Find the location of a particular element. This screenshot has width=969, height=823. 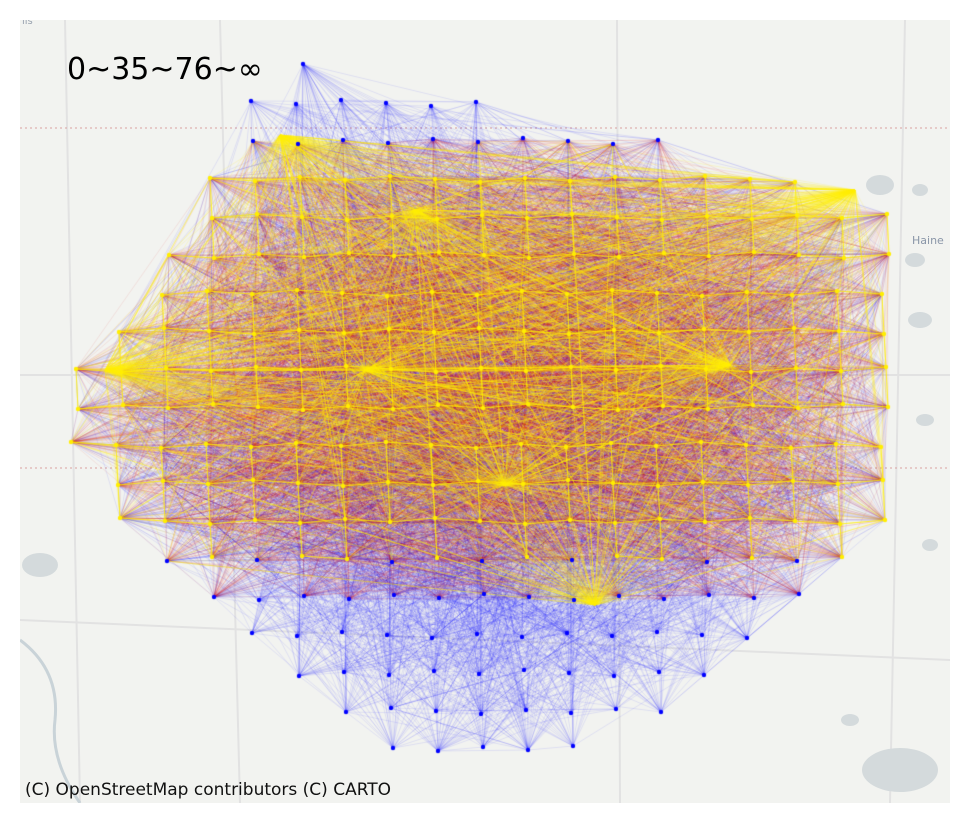

place-label-haines: Haine is located at coordinates (928, 240).